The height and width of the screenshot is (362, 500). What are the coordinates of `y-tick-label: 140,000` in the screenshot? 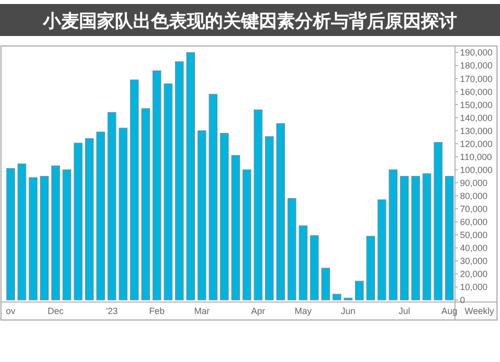 It's located at (476, 117).